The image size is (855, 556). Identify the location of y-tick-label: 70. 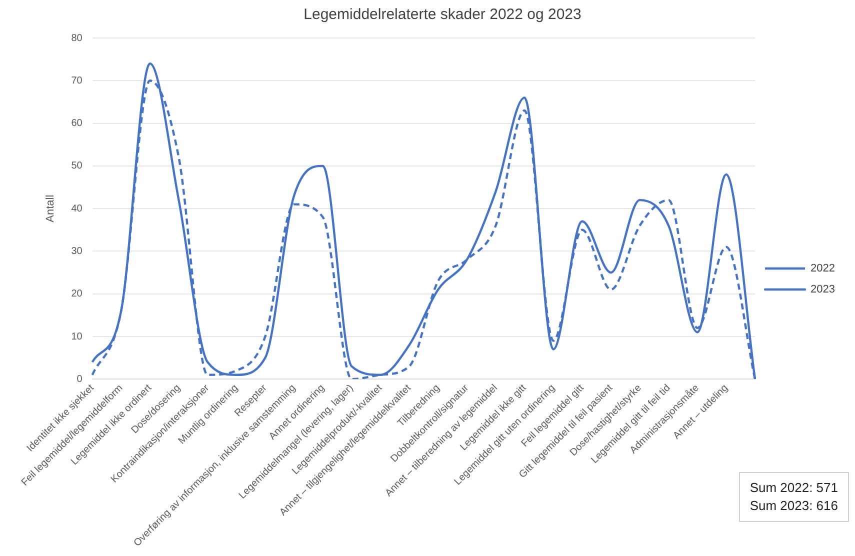
(77, 80).